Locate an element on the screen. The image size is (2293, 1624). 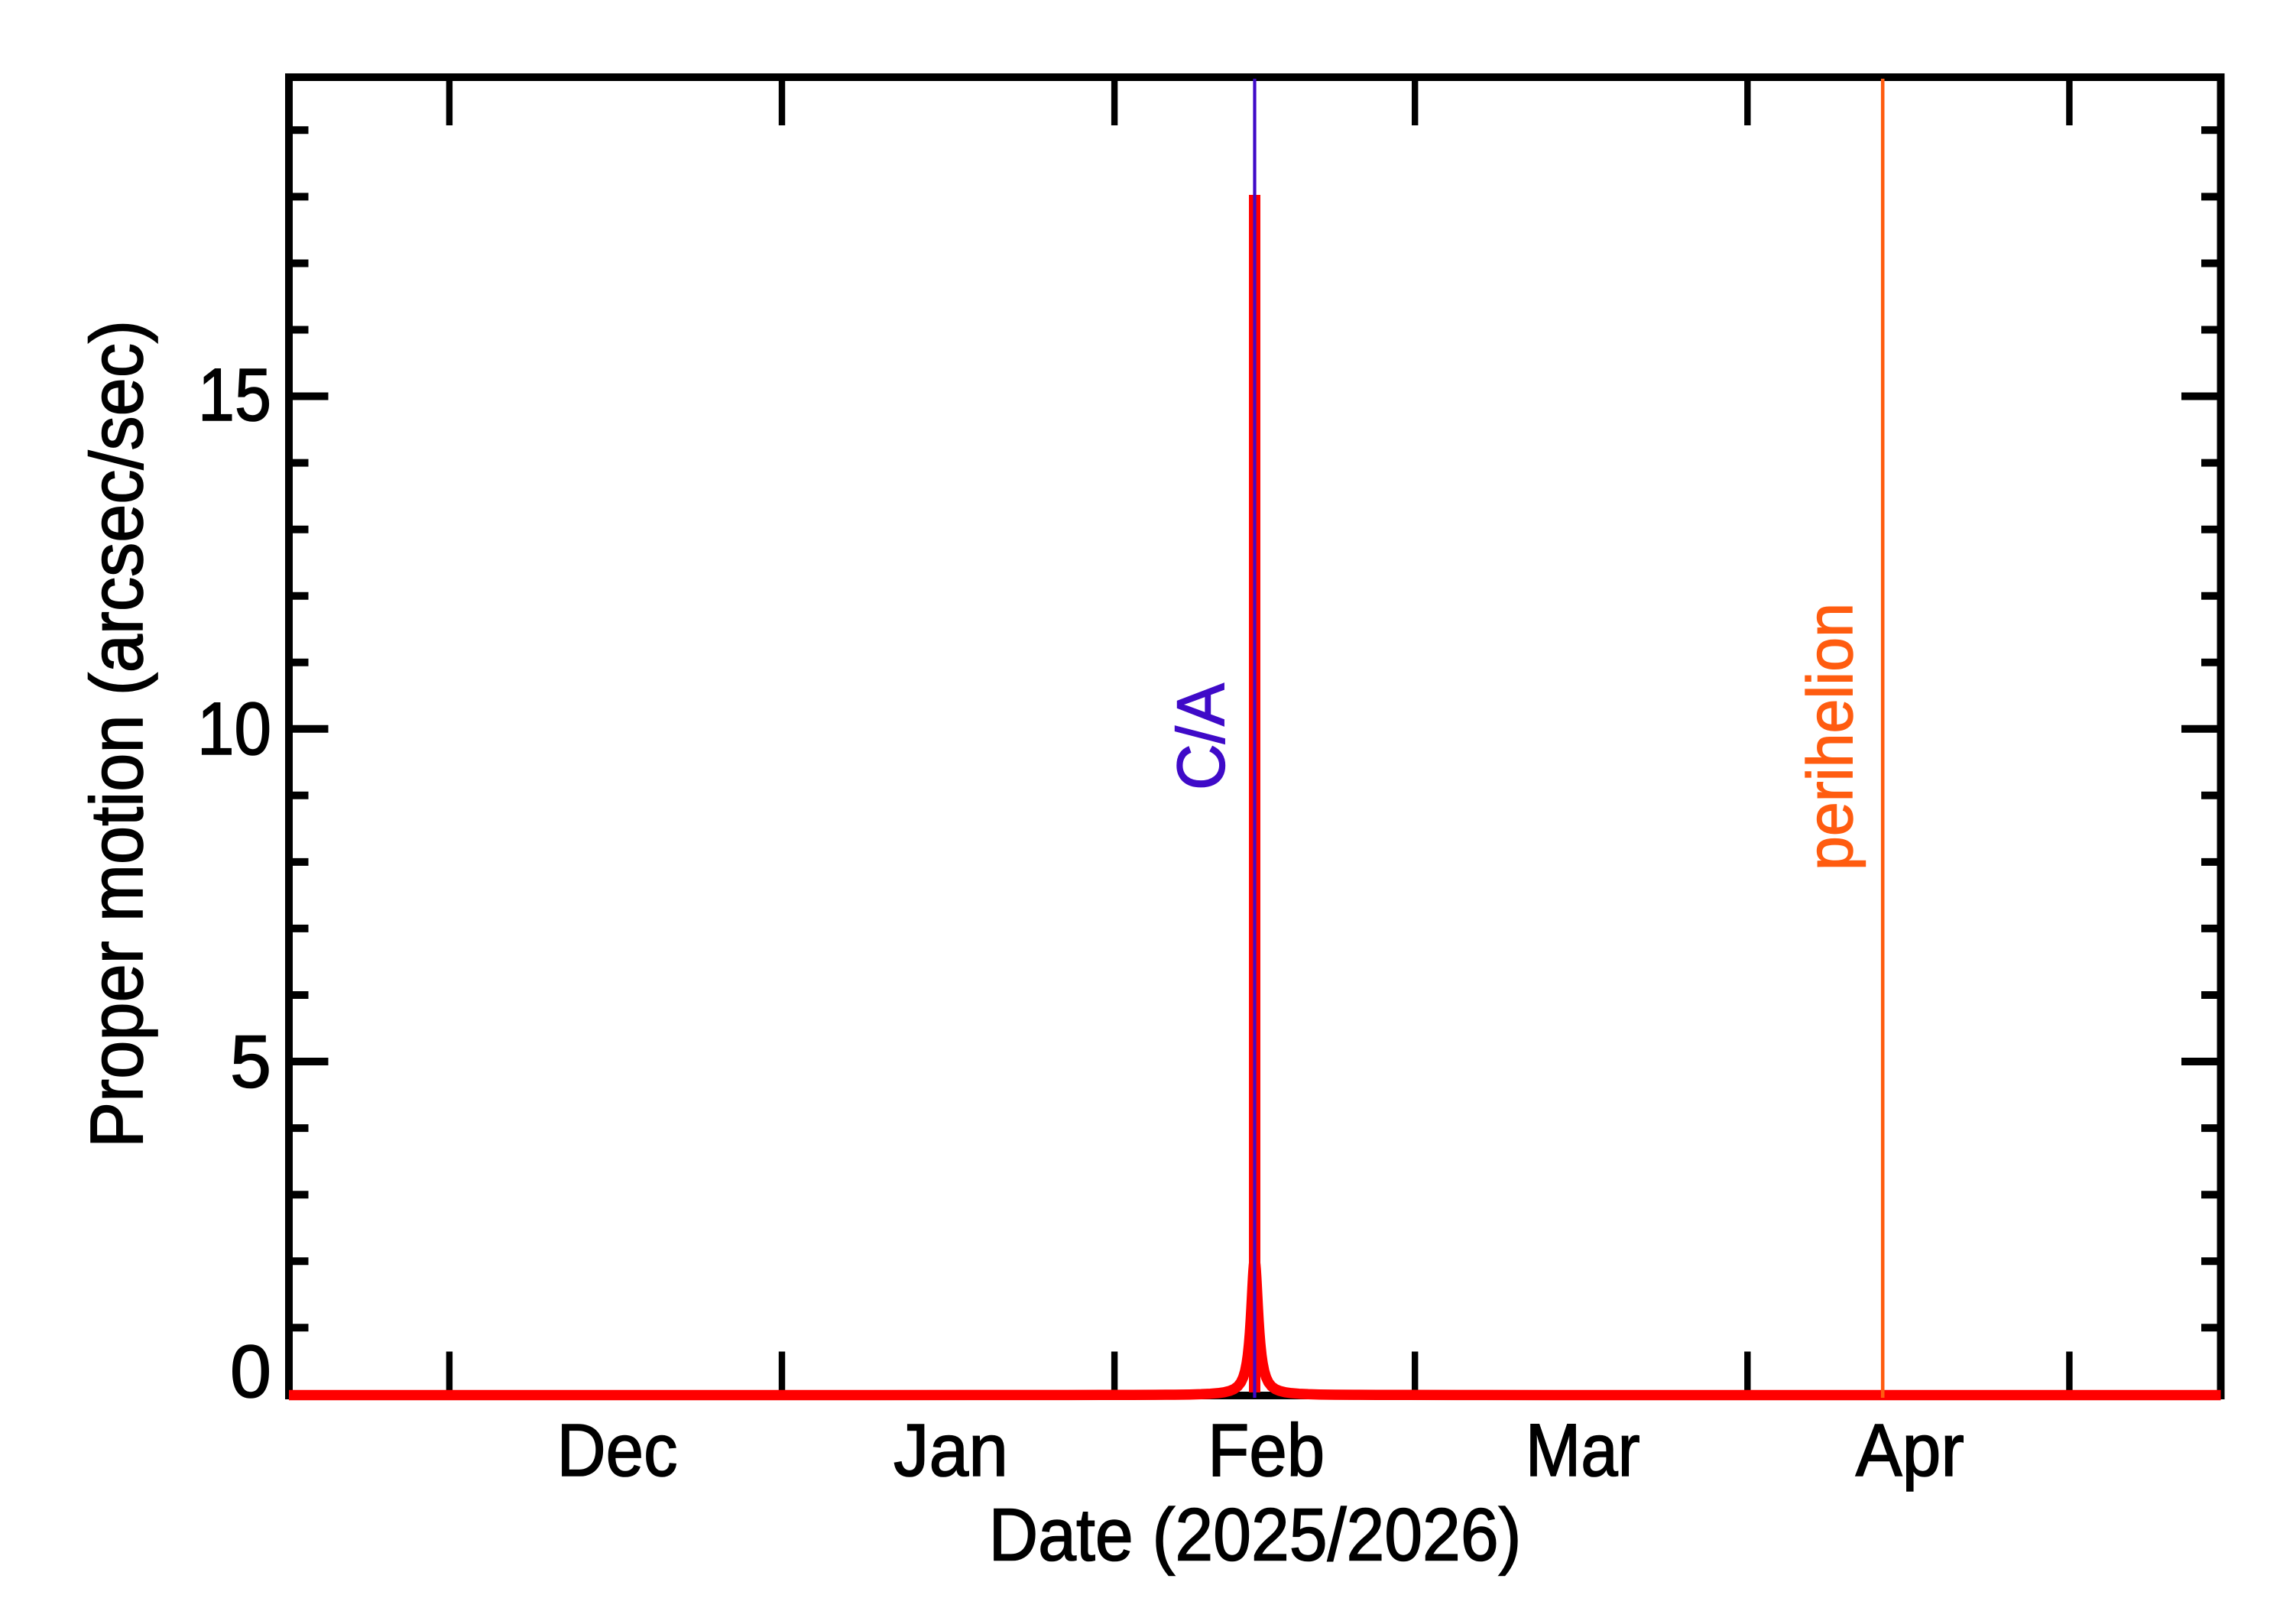
svg-text: C/A is located at coordinates (1200, 736).